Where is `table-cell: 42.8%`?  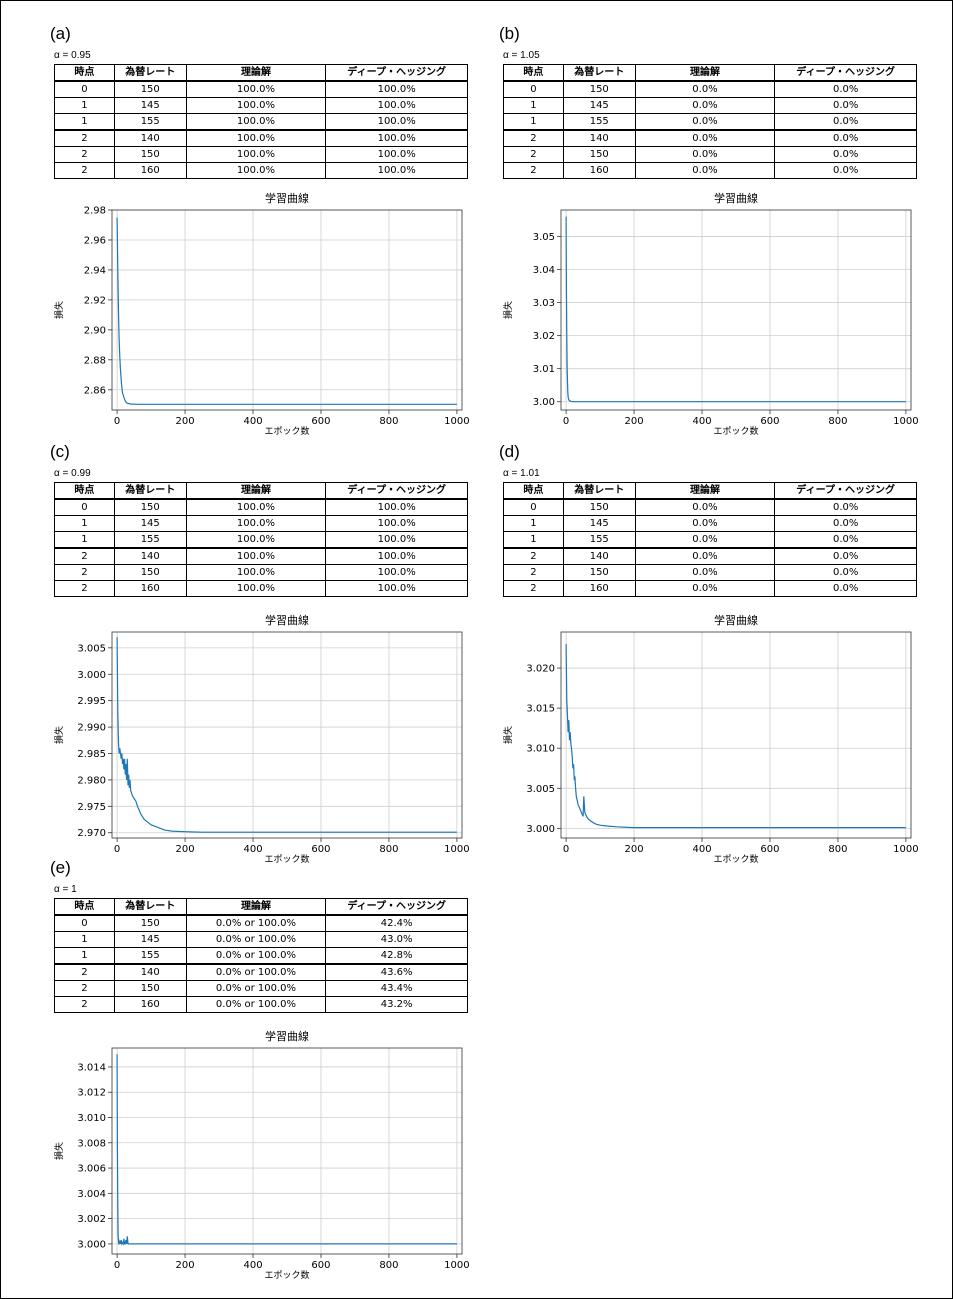
table-cell: 42.8% is located at coordinates (396, 956).